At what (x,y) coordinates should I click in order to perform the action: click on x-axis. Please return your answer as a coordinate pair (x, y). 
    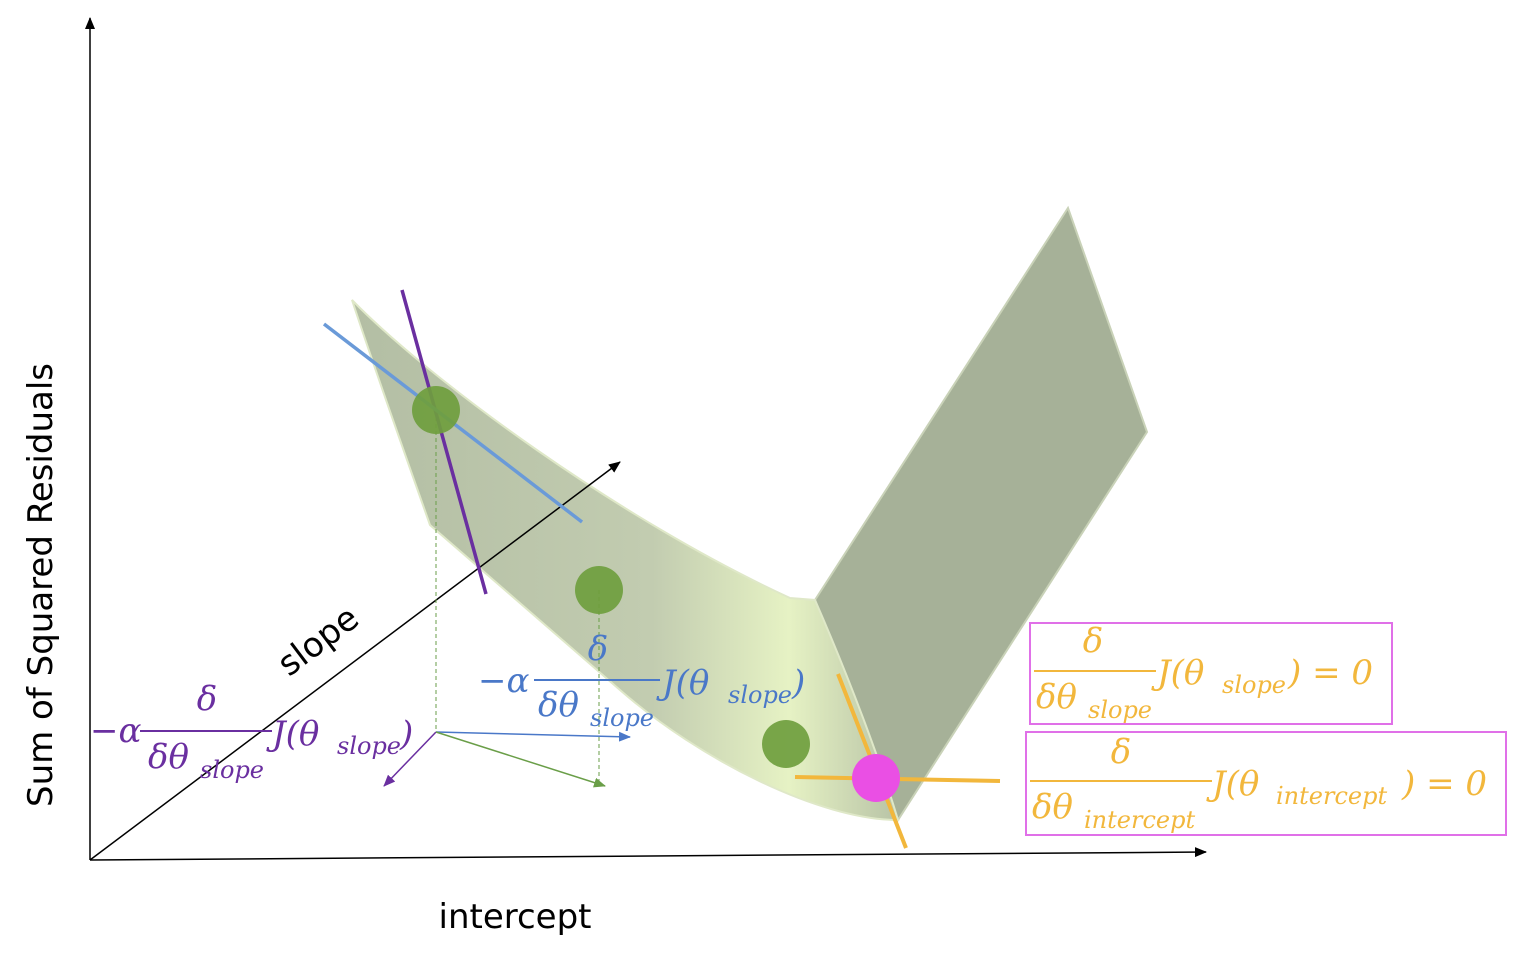
    Looking at the image, I should click on (648, 854).